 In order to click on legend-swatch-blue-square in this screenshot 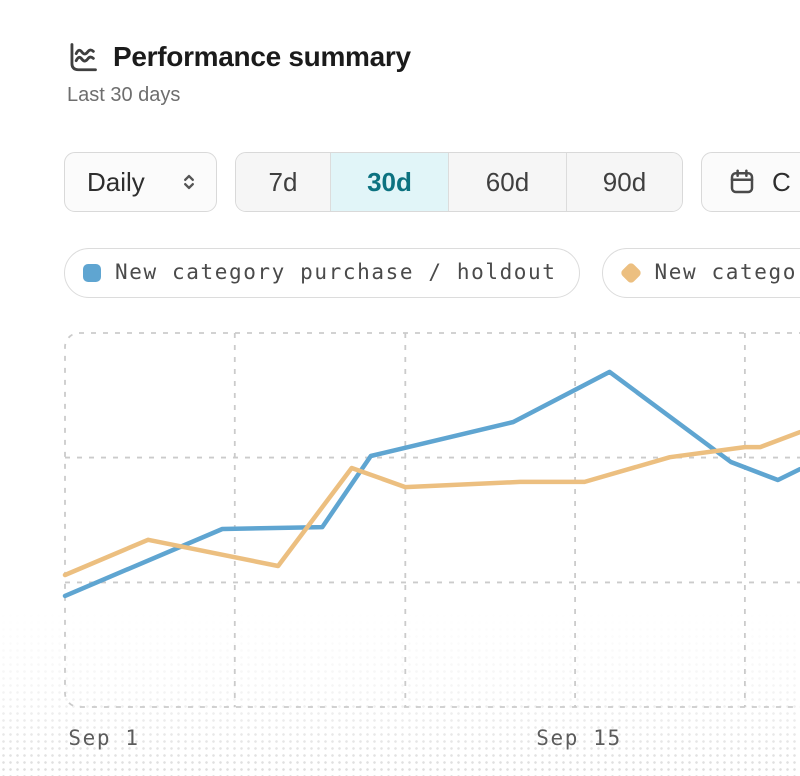, I will do `click(92, 273)`.